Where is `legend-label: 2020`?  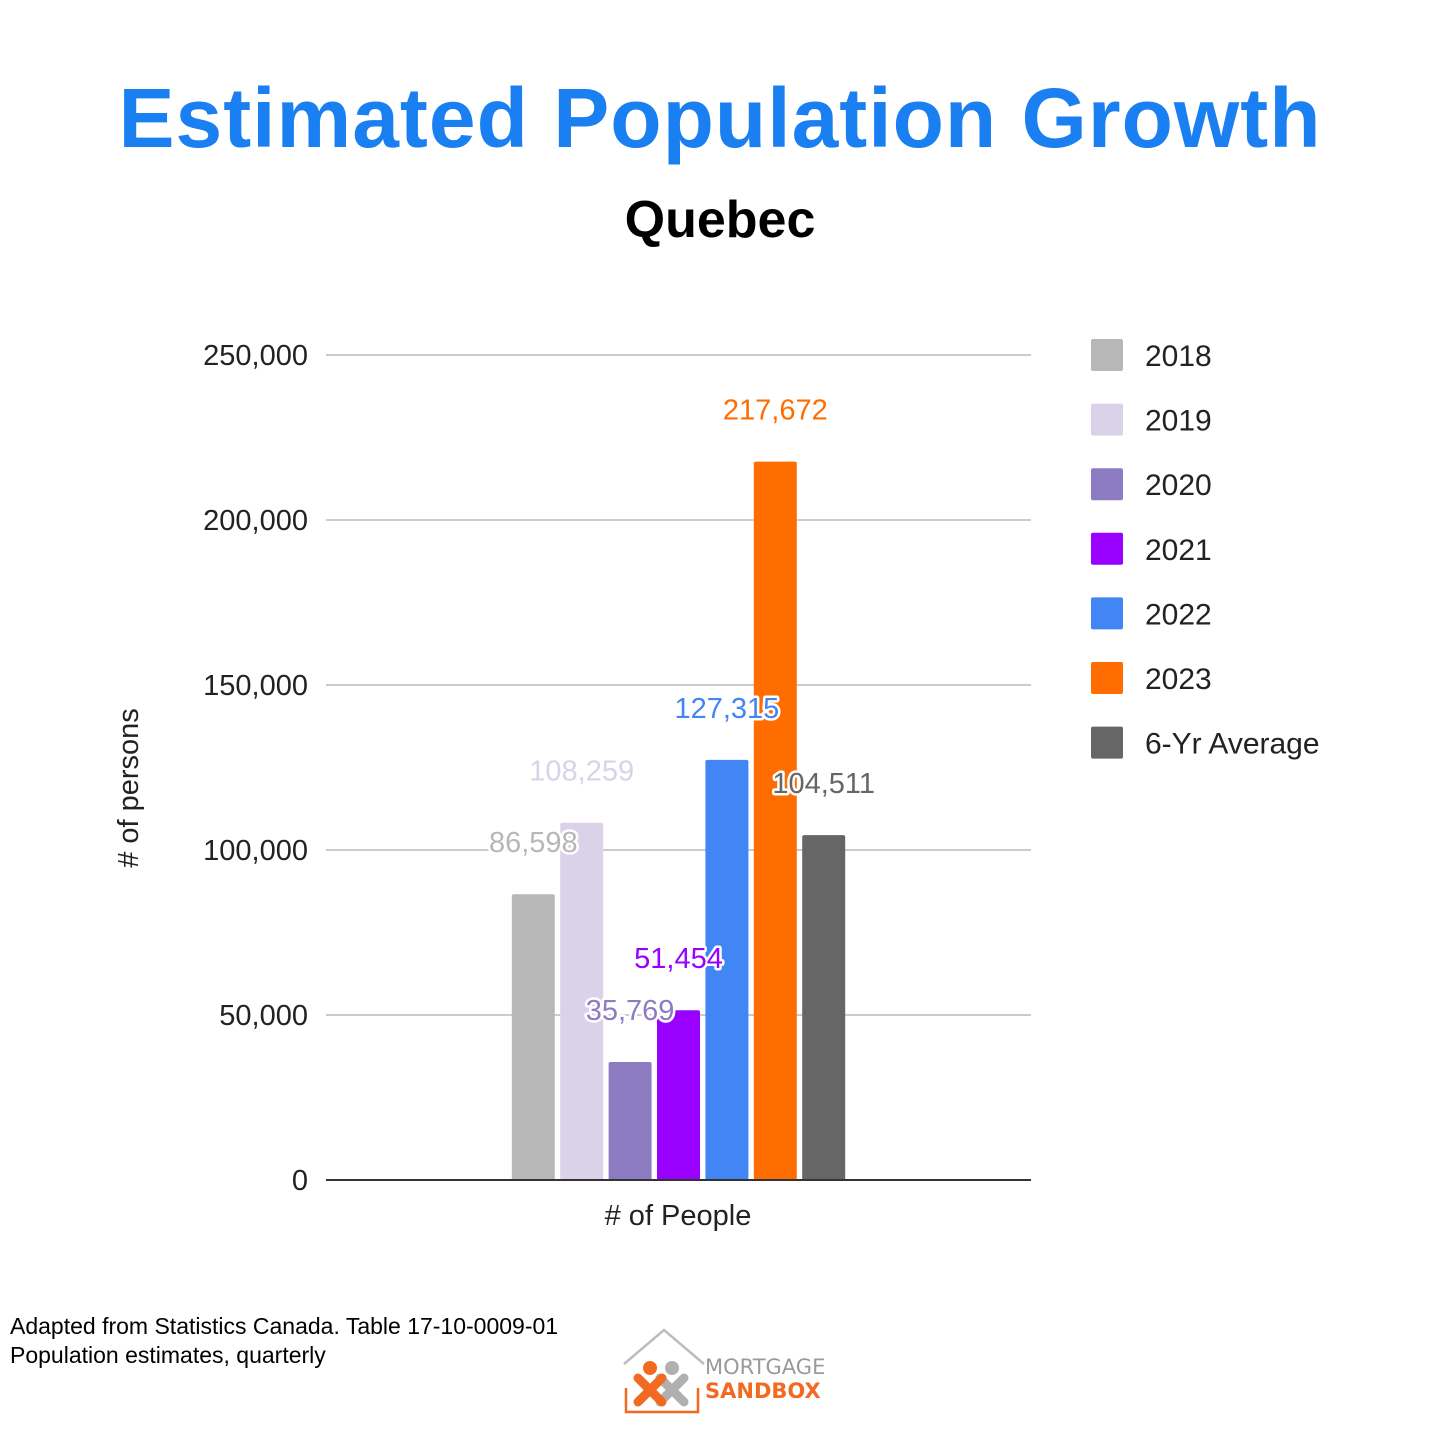
legend-label: 2020 is located at coordinates (1178, 485).